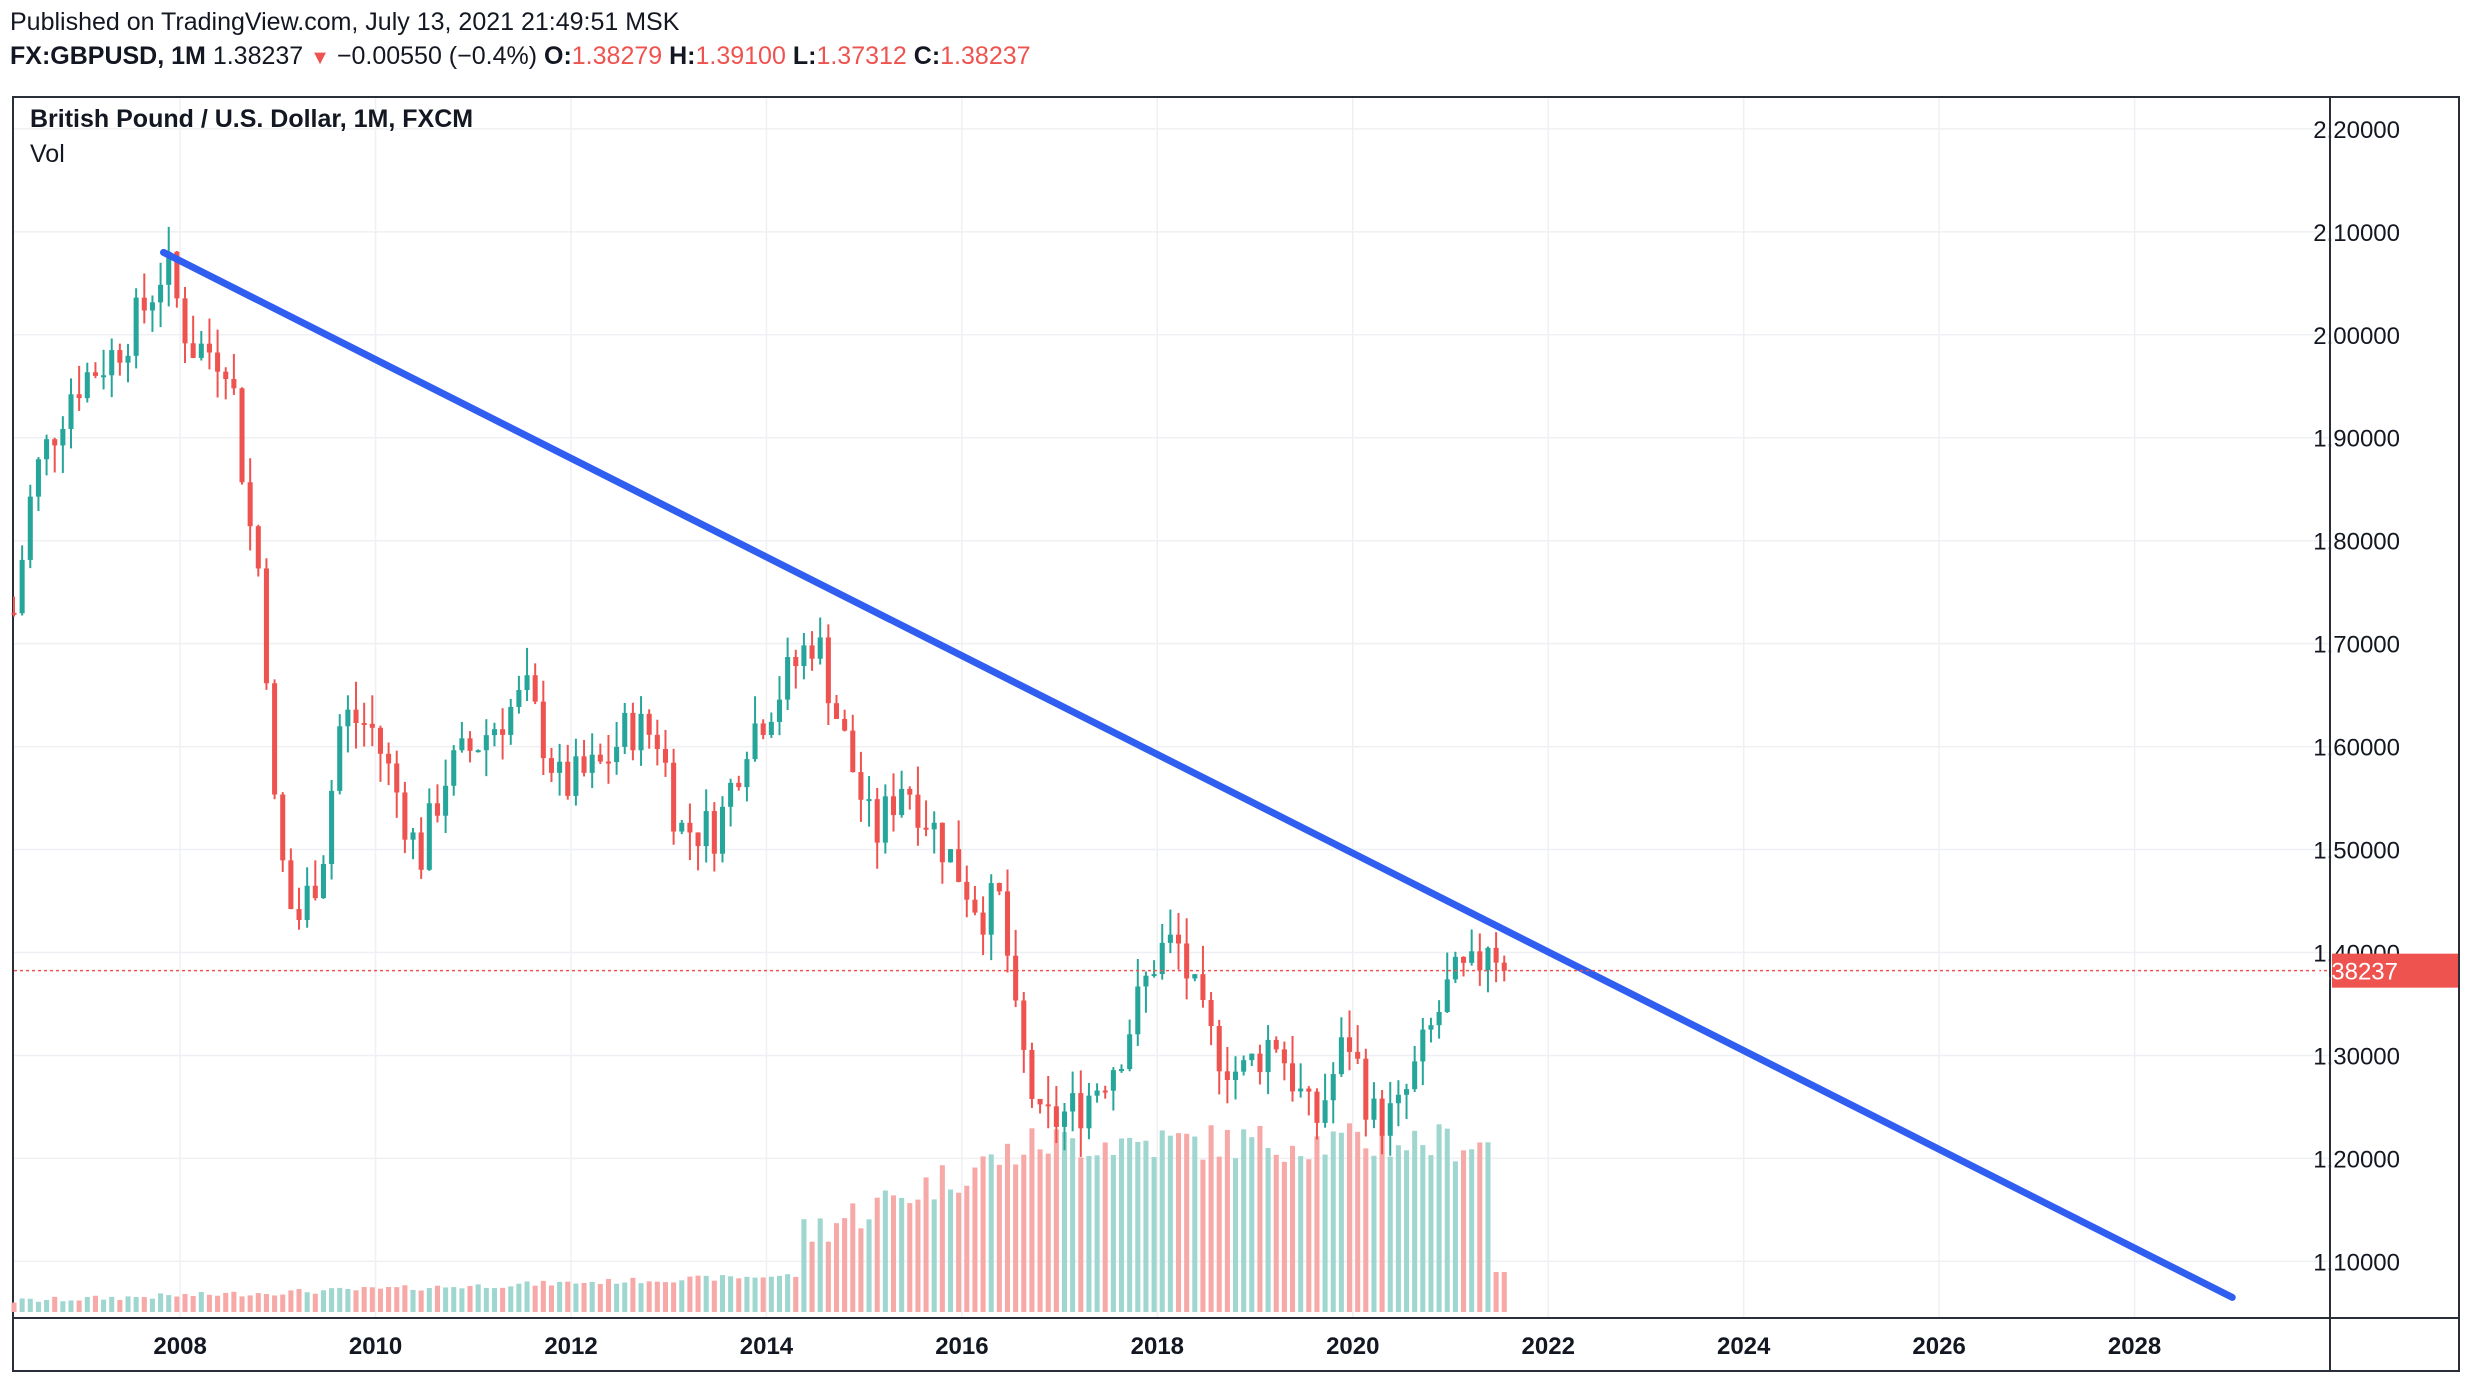 The image size is (2472, 1386). I want to click on y-tick-label: 2.00000, so click(2356, 336).